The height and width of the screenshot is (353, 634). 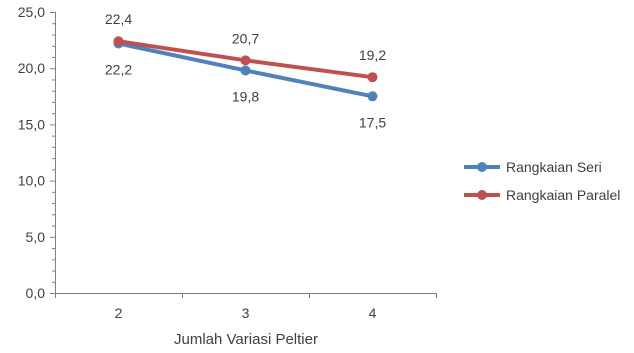 What do you see at coordinates (542, 181) in the screenshot?
I see `legend: Rangkaian Seri Rangkaian Paralel` at bounding box center [542, 181].